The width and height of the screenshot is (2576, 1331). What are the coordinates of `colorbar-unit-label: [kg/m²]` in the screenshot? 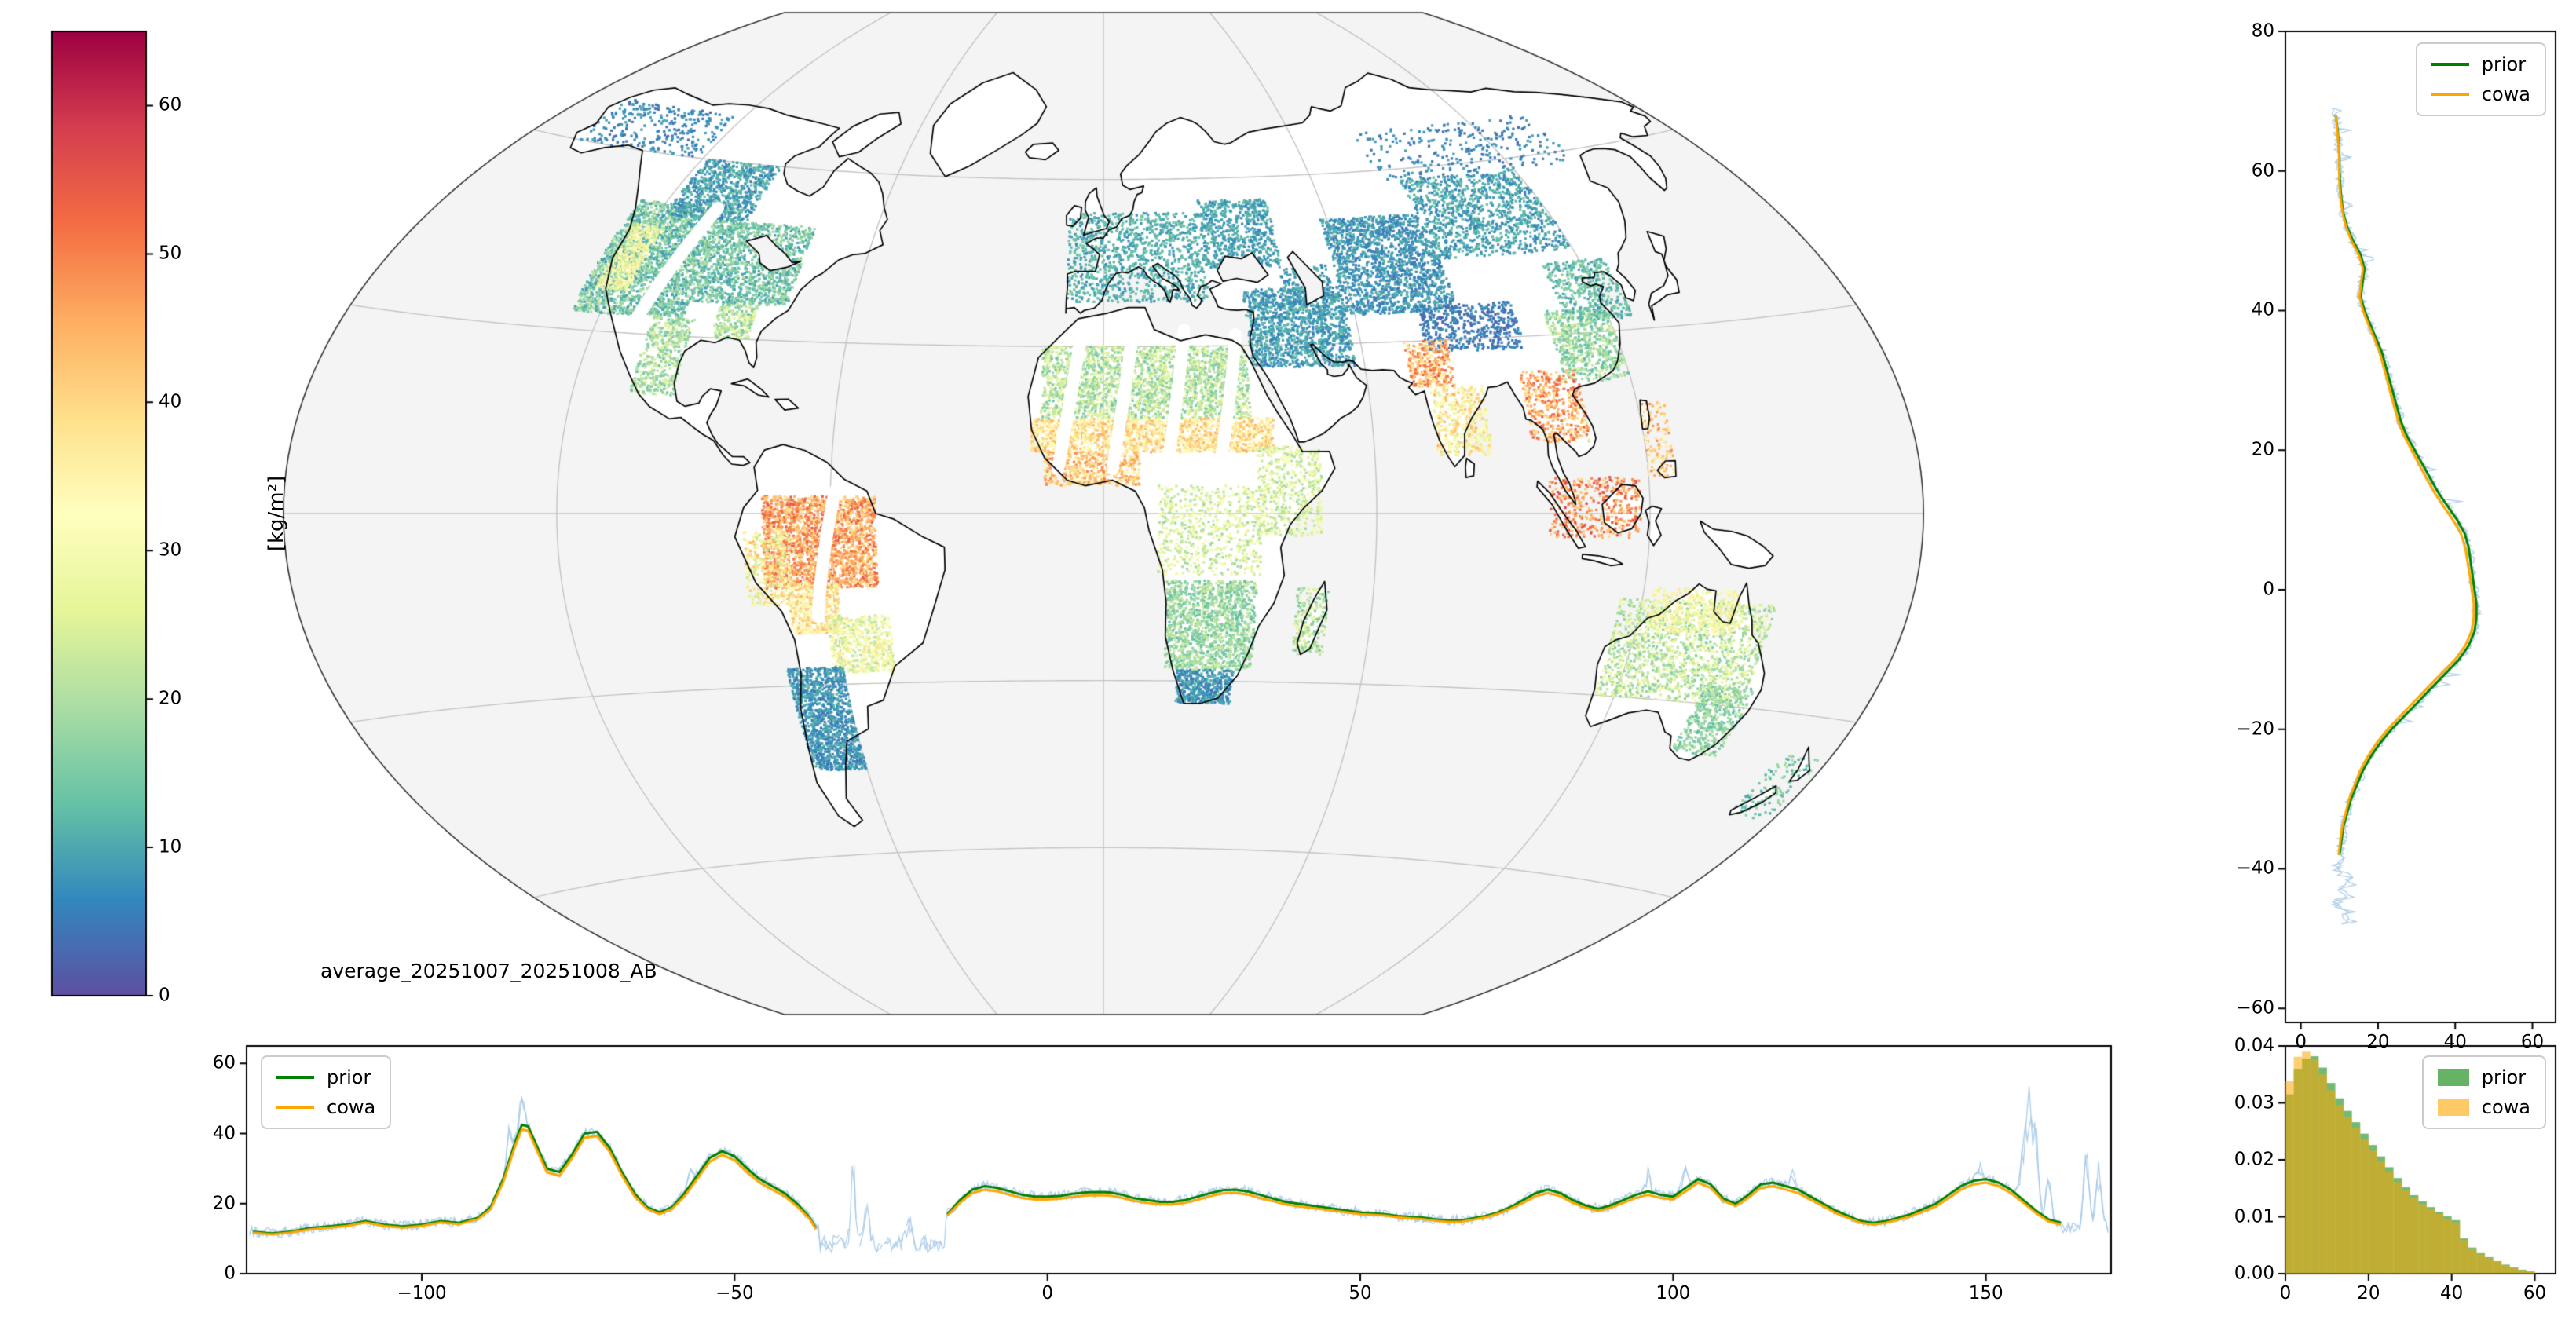 It's located at (277, 513).